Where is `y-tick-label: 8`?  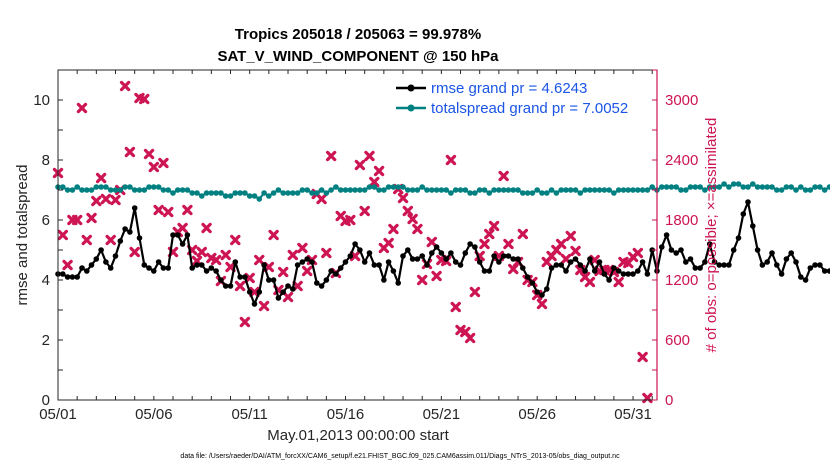
y-tick-label: 8 is located at coordinates (46, 160).